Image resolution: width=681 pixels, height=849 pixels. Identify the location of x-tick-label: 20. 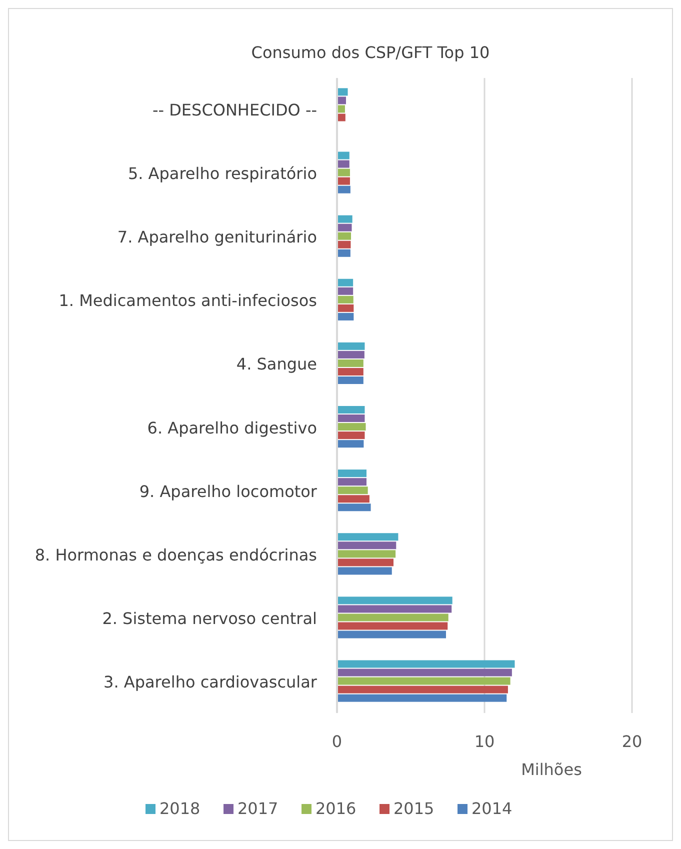
(632, 741).